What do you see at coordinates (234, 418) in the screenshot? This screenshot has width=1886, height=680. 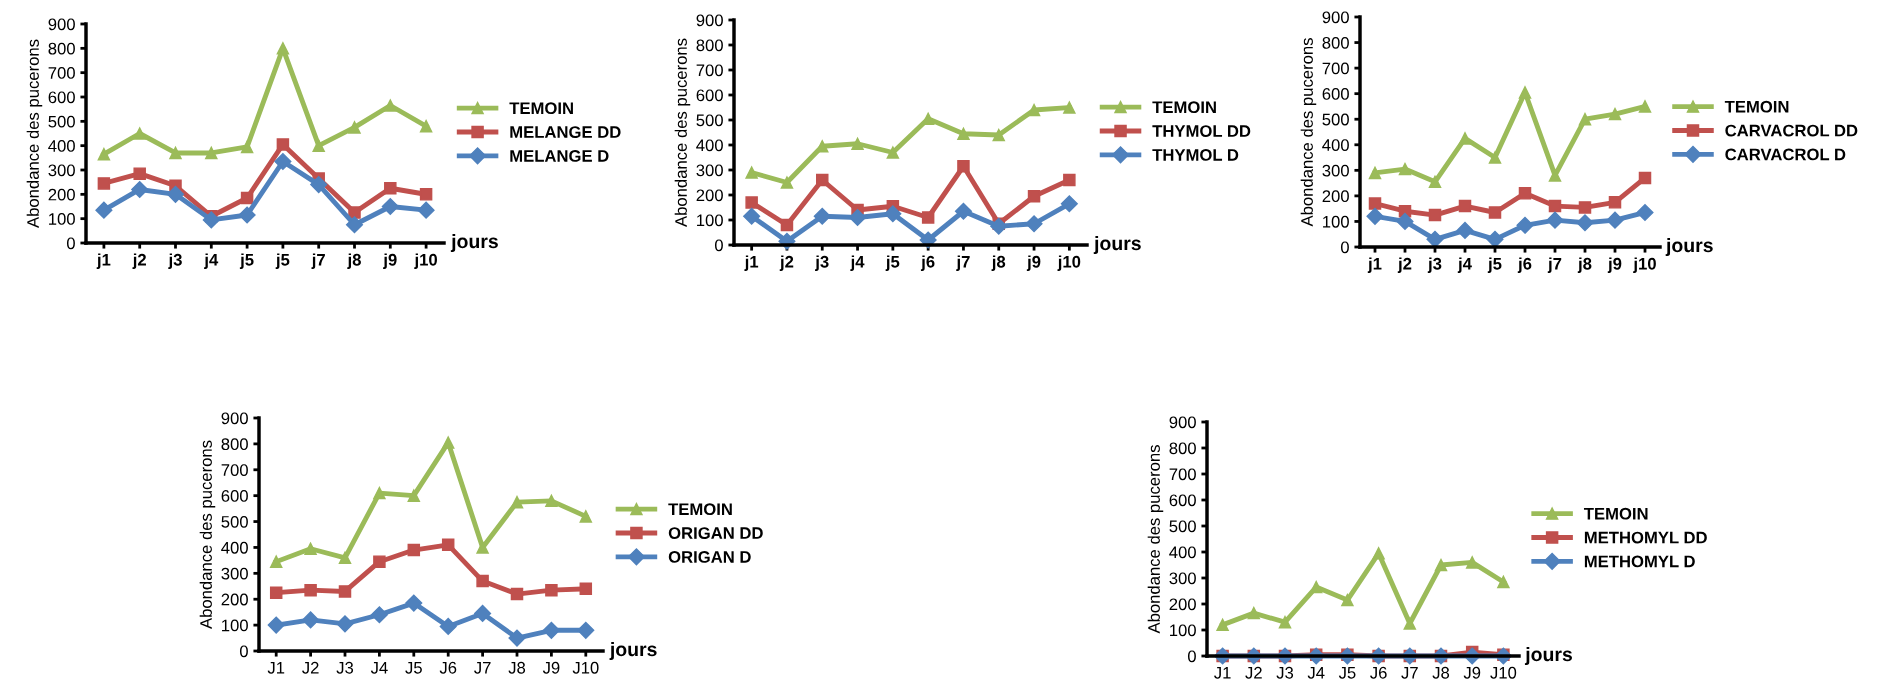 I see `y-tick-label: 900` at bounding box center [234, 418].